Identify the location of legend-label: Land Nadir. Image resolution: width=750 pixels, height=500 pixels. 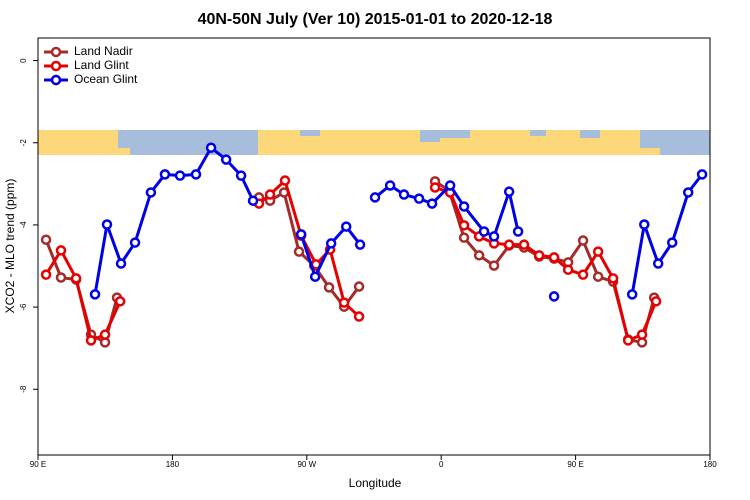
(103, 51).